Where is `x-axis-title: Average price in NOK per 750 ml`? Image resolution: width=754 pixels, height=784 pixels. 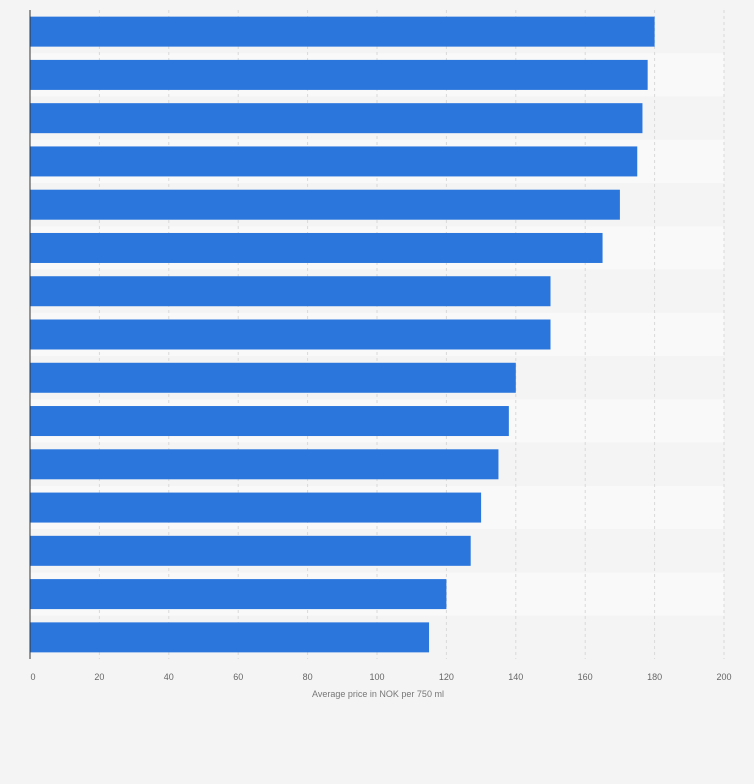 x-axis-title: Average price in NOK per 750 ml is located at coordinates (378, 694).